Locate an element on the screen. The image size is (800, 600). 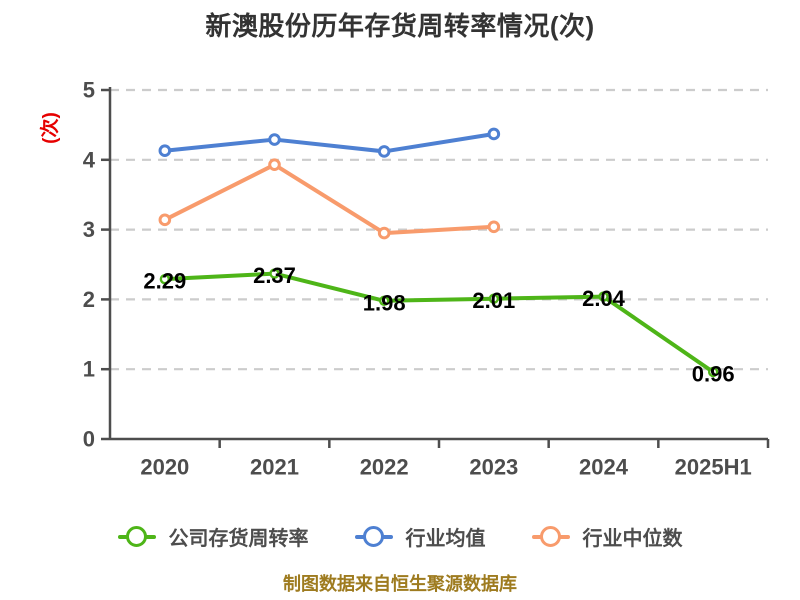
legend: 公司存货周转率 行业均值 行业中位数 is located at coordinates (400, 536).